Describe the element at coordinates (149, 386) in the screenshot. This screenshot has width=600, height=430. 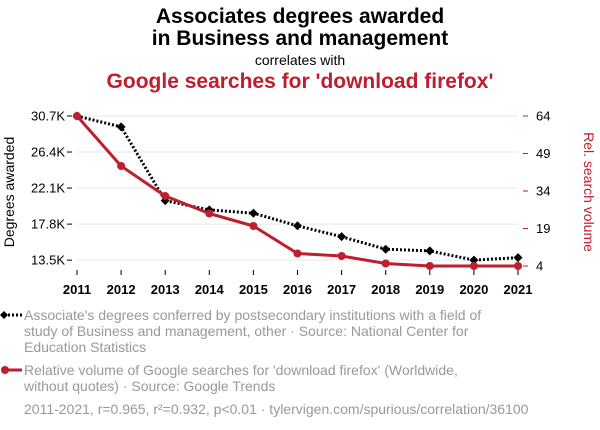
I see `legend-series-2-line-2: without quotes) · Source: Google Trends` at that location.